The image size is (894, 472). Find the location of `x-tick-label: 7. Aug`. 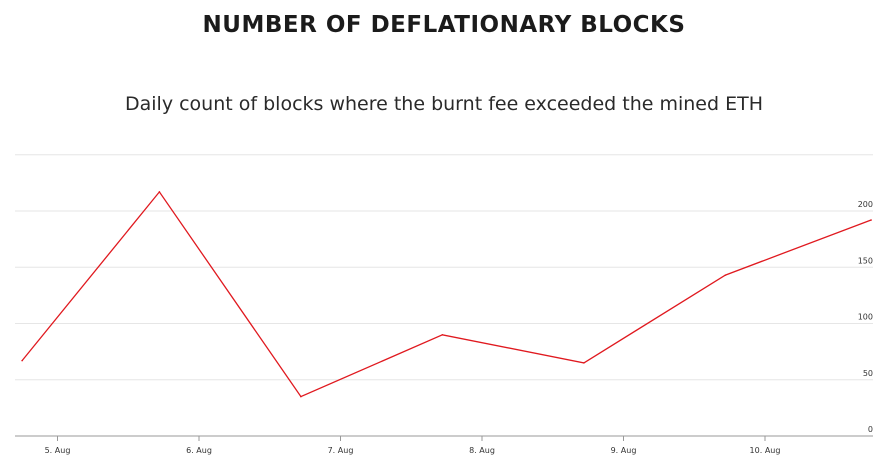

x-tick-label: 7. Aug is located at coordinates (341, 450).